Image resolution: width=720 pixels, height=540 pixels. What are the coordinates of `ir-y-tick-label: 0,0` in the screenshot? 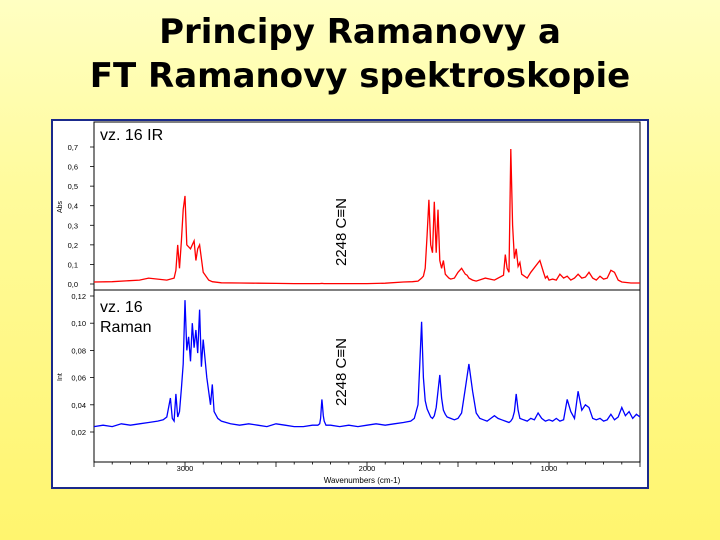 It's located at (73, 284).